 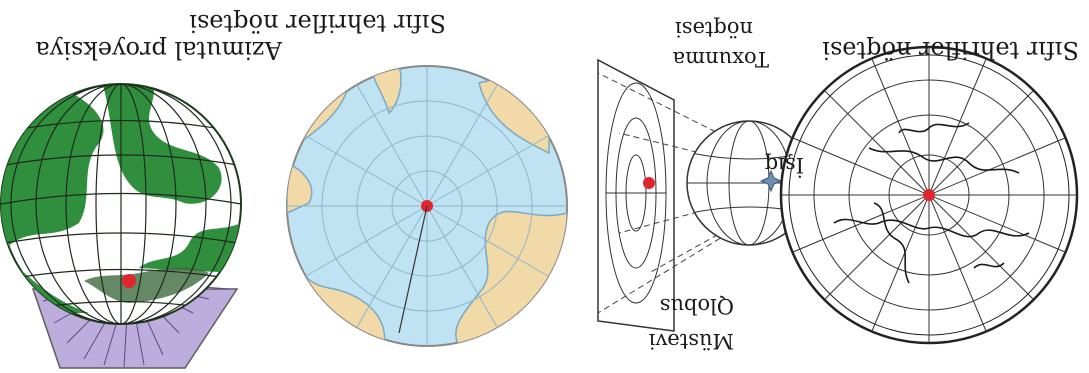 I want to click on label-contact-line2: nöqtəsi, so click(x=714, y=29).